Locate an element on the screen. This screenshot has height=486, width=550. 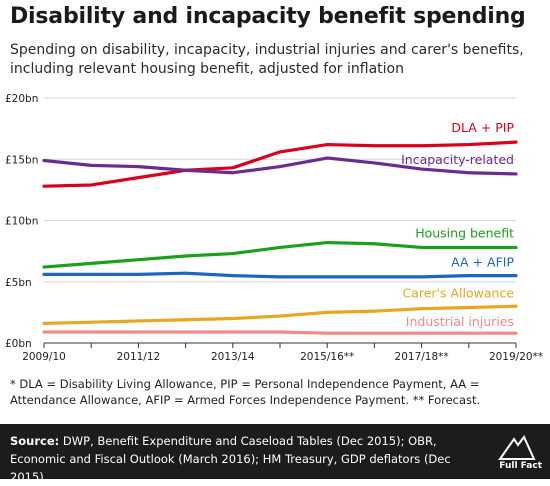
x-tick-label: 2011/12 is located at coordinates (139, 357).